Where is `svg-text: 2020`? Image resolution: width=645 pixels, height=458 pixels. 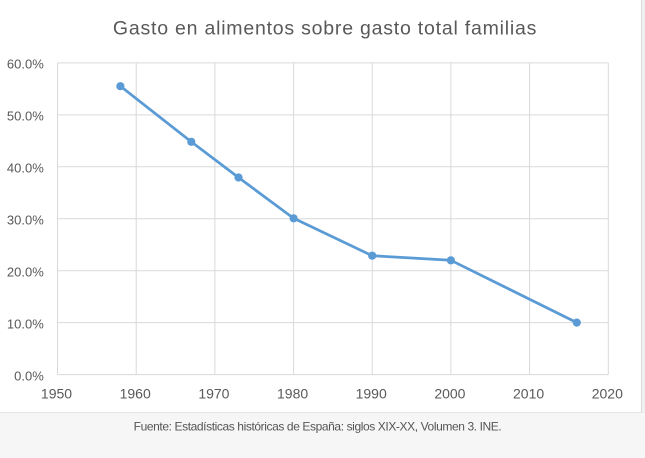
svg-text: 2020 is located at coordinates (607, 394).